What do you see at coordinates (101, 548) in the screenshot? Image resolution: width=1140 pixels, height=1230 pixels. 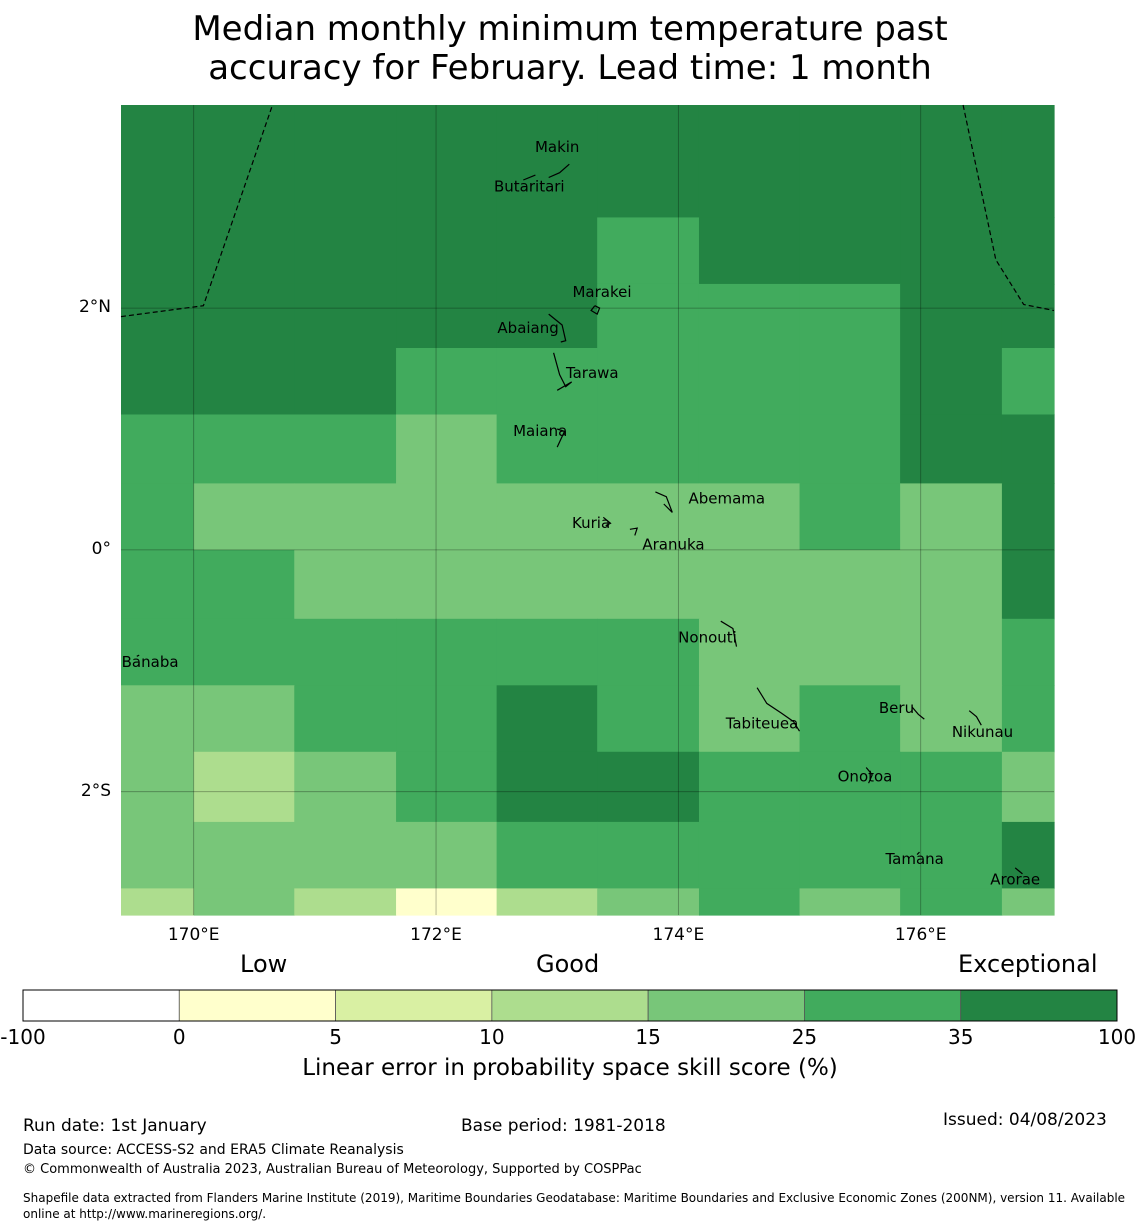 I see `latitude-label: 0°` at bounding box center [101, 548].